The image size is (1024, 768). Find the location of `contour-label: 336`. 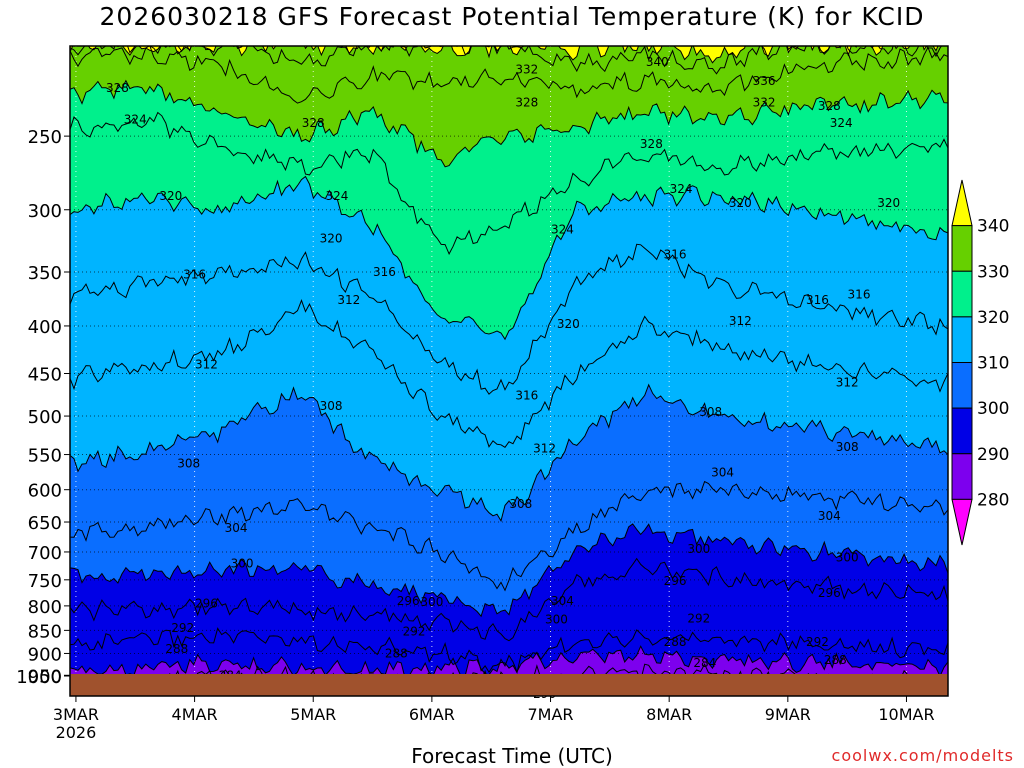

contour-label: 336 is located at coordinates (764, 81).